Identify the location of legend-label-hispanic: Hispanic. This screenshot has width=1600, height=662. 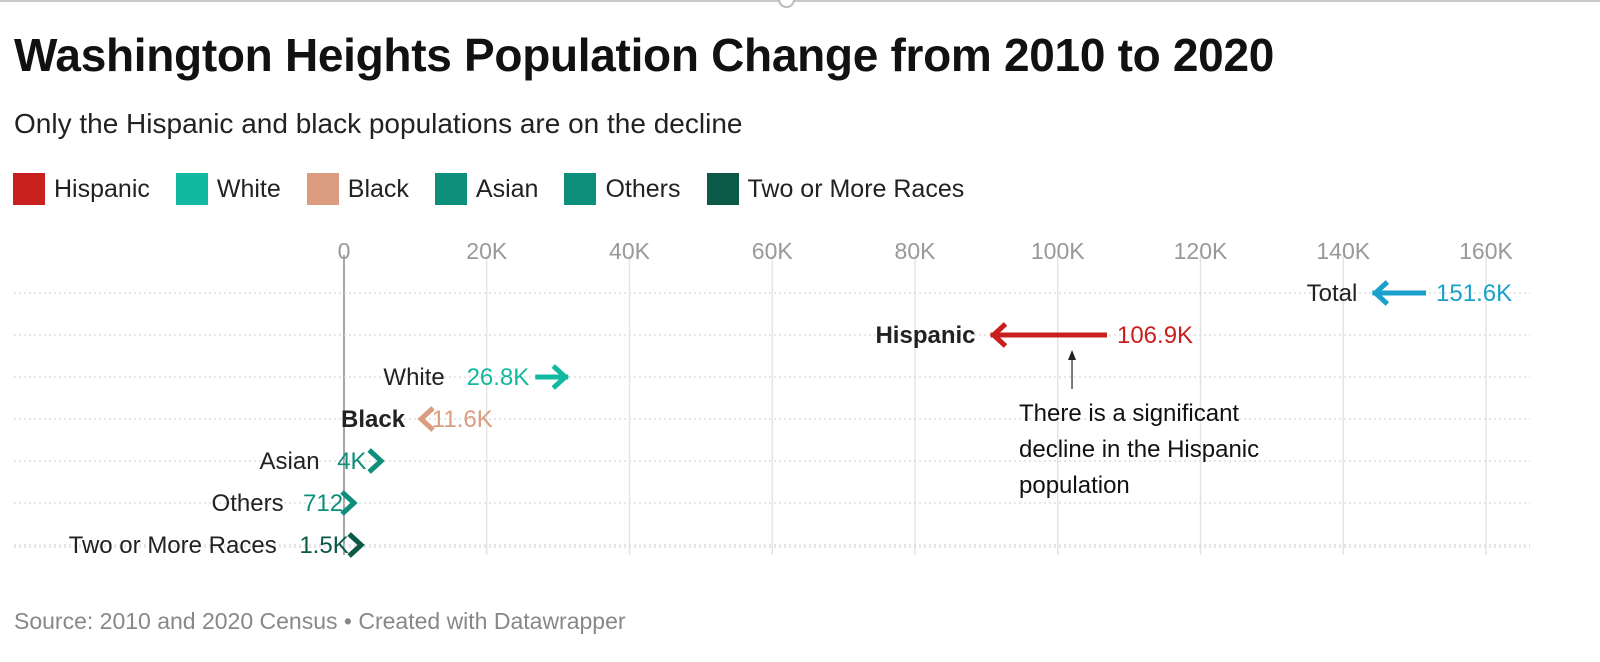
(102, 188).